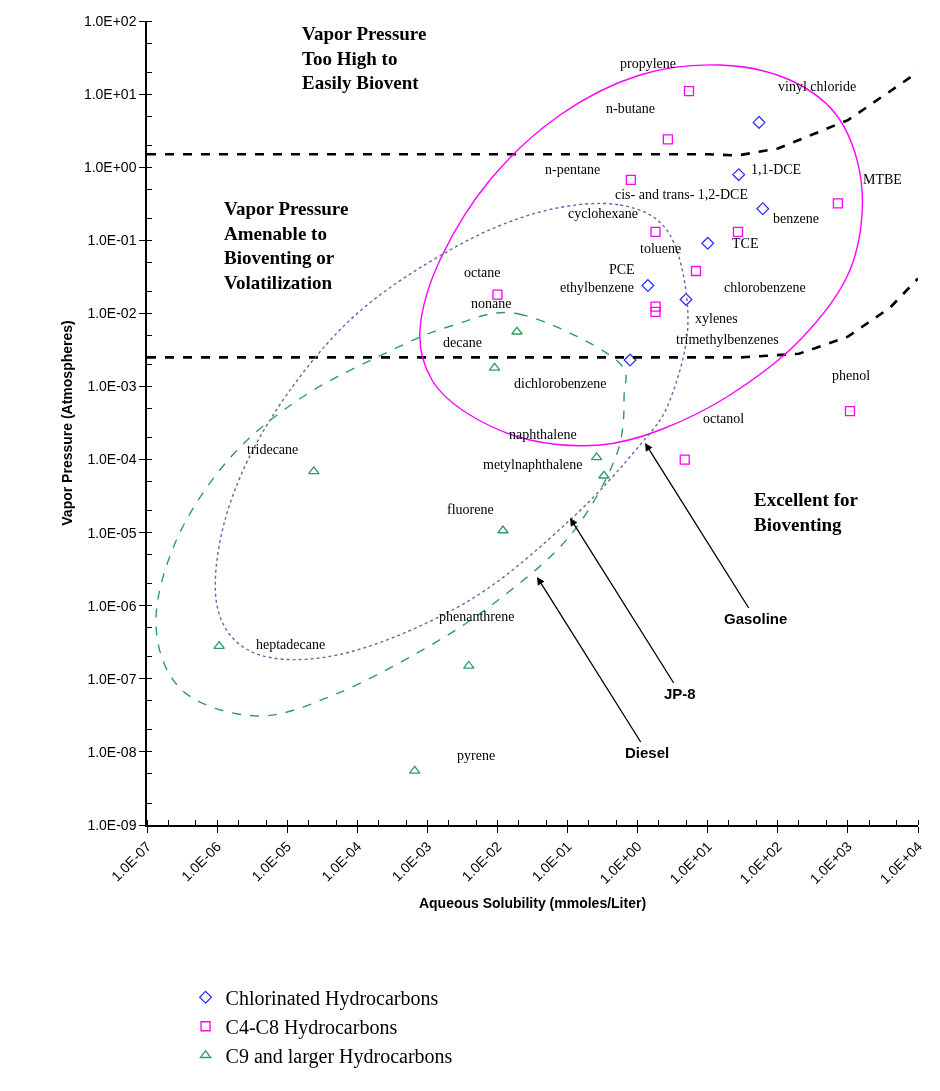 This screenshot has width=940, height=1091. Describe the element at coordinates (311, 1028) in the screenshot. I see `legend-label: C4-C8 Hydrocarbons` at that location.